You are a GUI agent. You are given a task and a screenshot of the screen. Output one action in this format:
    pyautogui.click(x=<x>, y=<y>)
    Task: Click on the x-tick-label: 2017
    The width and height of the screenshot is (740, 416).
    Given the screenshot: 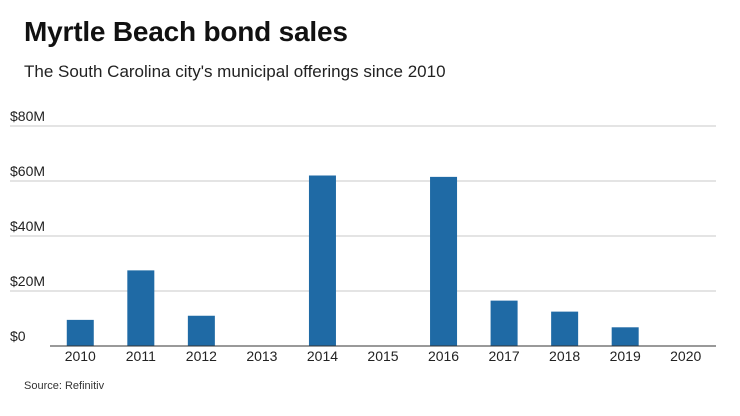 What is the action you would take?
    pyautogui.click(x=504, y=356)
    